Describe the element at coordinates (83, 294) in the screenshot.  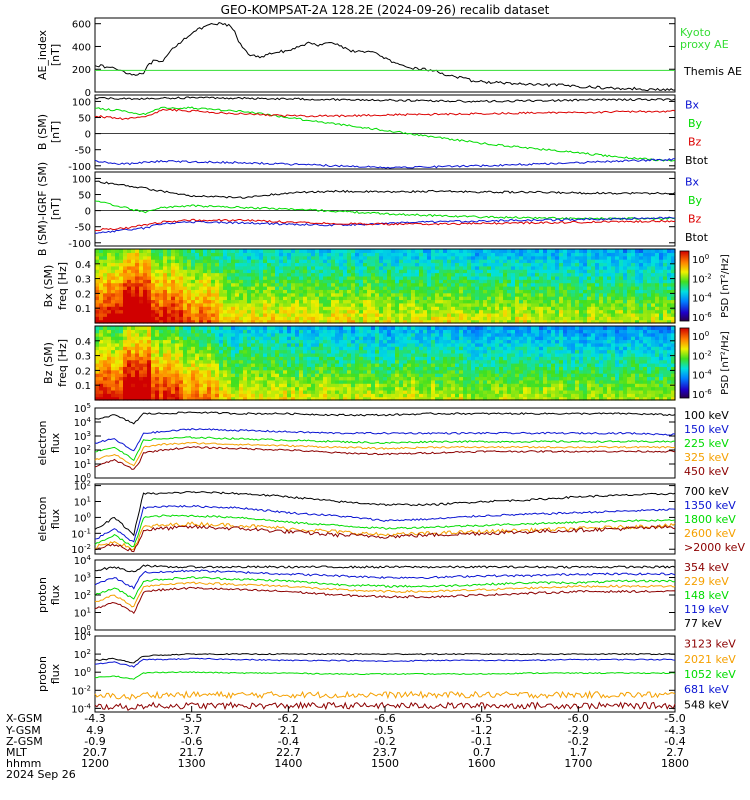
I see `y-tick-label: 0.2` at that location.